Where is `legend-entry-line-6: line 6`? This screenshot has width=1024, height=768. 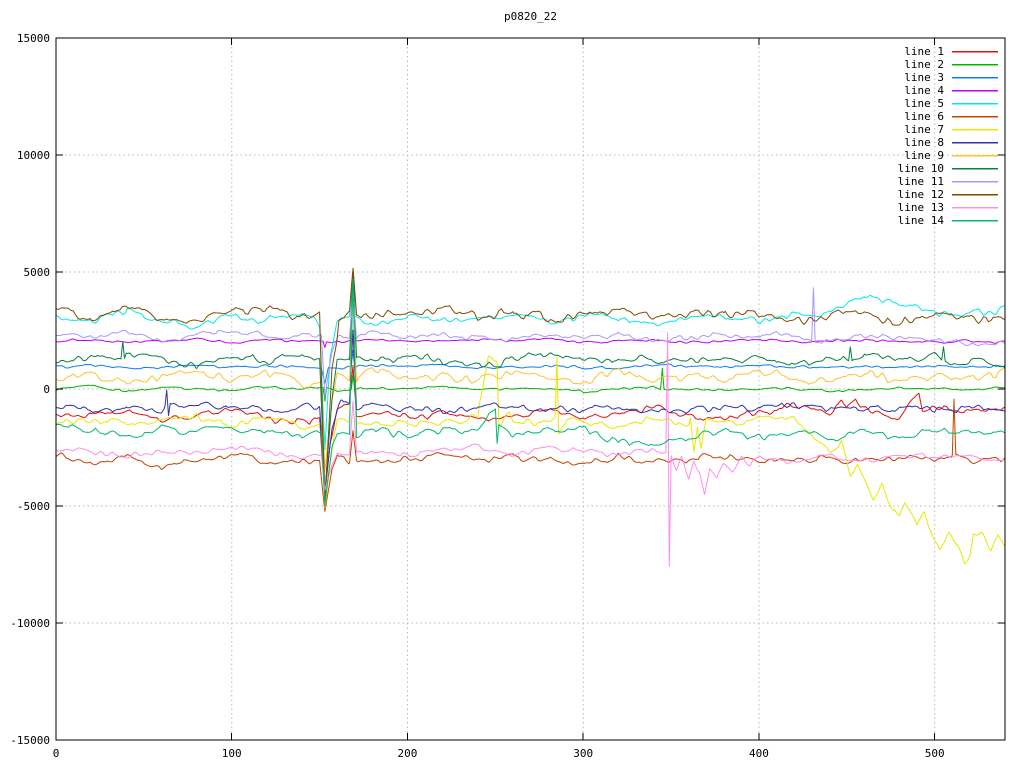 legend-entry-line-6: line 6 is located at coordinates (886, 116).